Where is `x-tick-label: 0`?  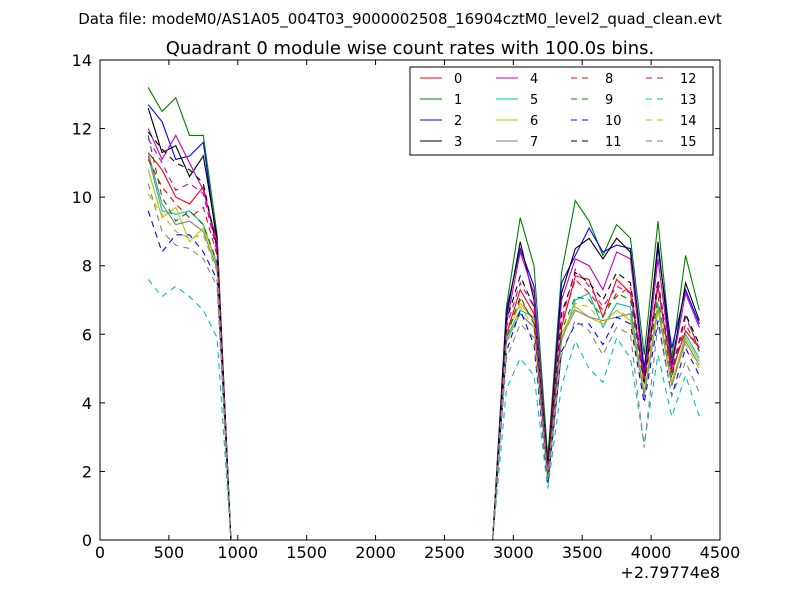 x-tick-label: 0 is located at coordinates (100, 552).